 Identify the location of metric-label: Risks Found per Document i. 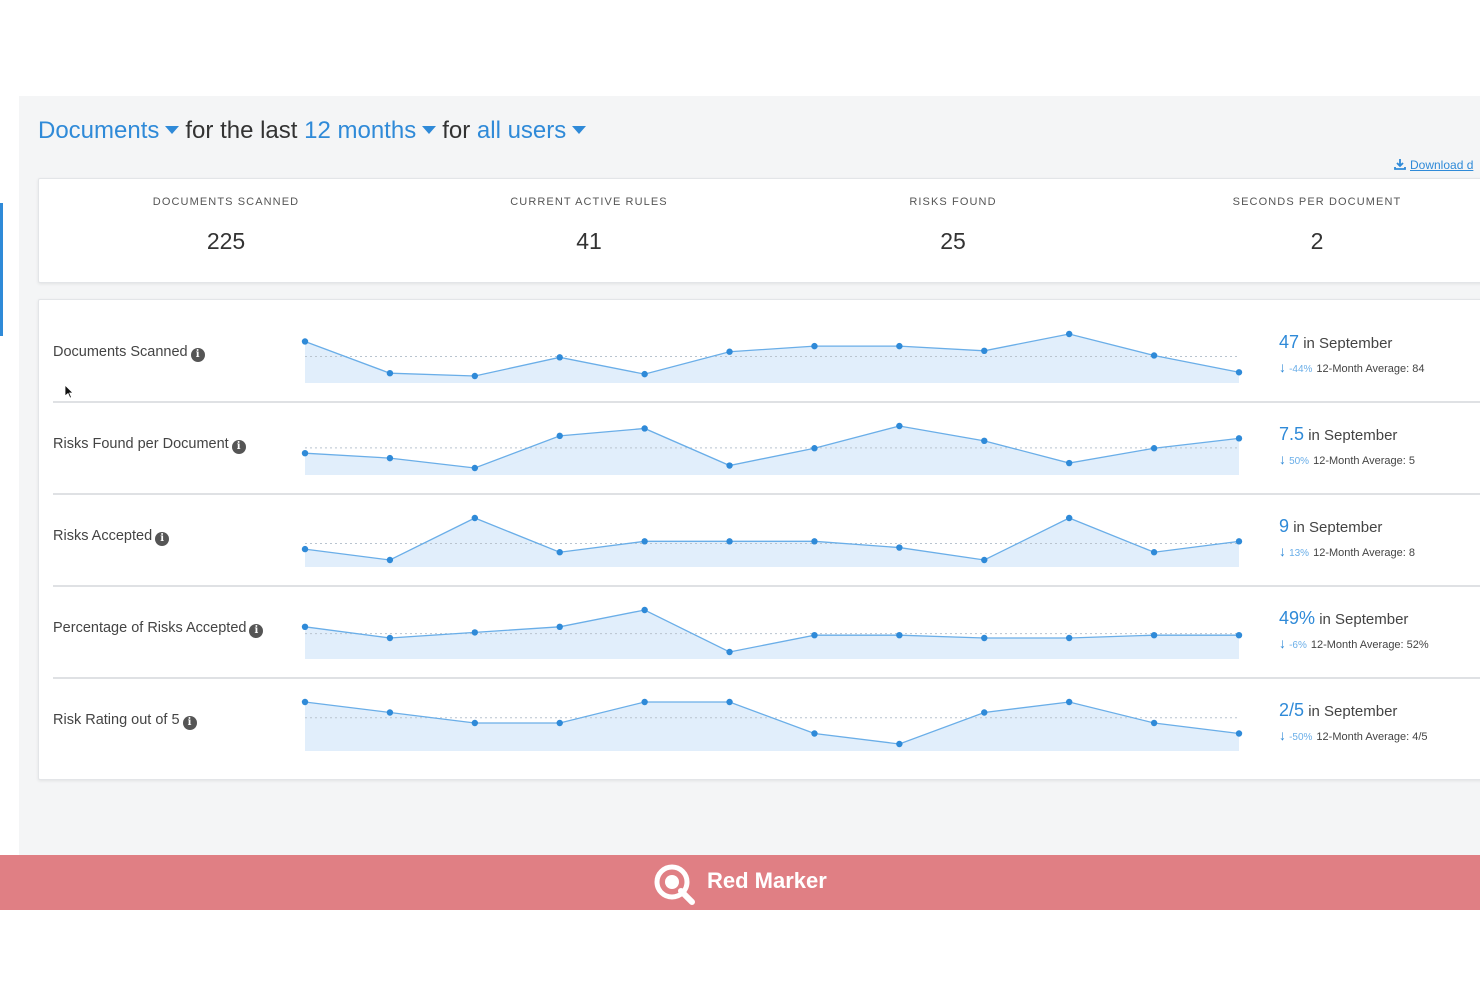
(149, 445).